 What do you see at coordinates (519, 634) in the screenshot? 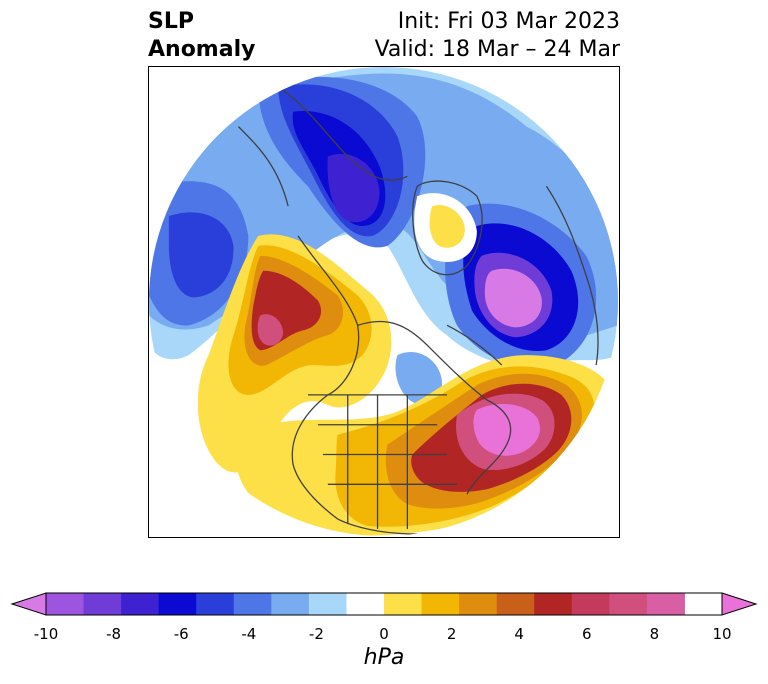
I see `colorbar-tick-label: 4` at bounding box center [519, 634].